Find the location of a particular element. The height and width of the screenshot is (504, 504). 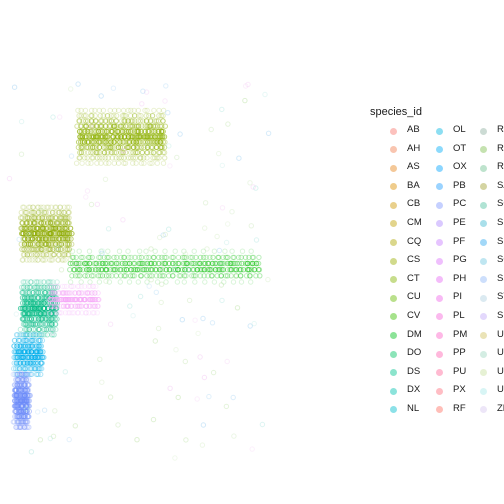

legend-label: SS is located at coordinates (500, 278).